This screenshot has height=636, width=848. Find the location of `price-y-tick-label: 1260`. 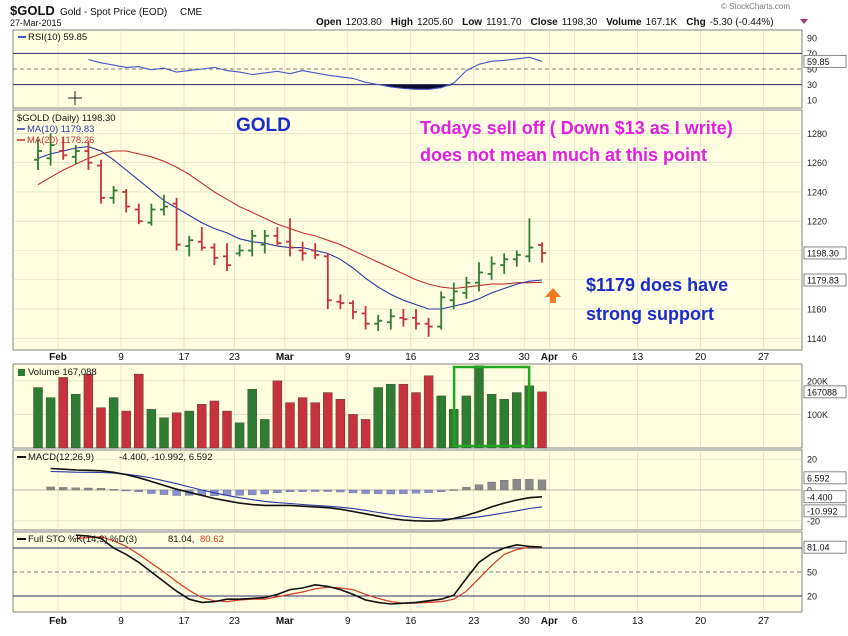

price-y-tick-label: 1260 is located at coordinates (817, 163).